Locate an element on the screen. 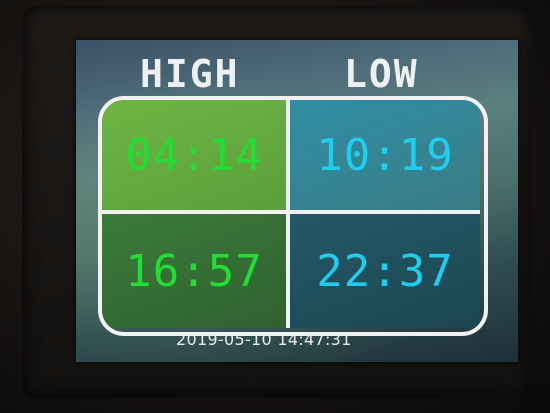  low-time-2: 22:37 is located at coordinates (385, 271).